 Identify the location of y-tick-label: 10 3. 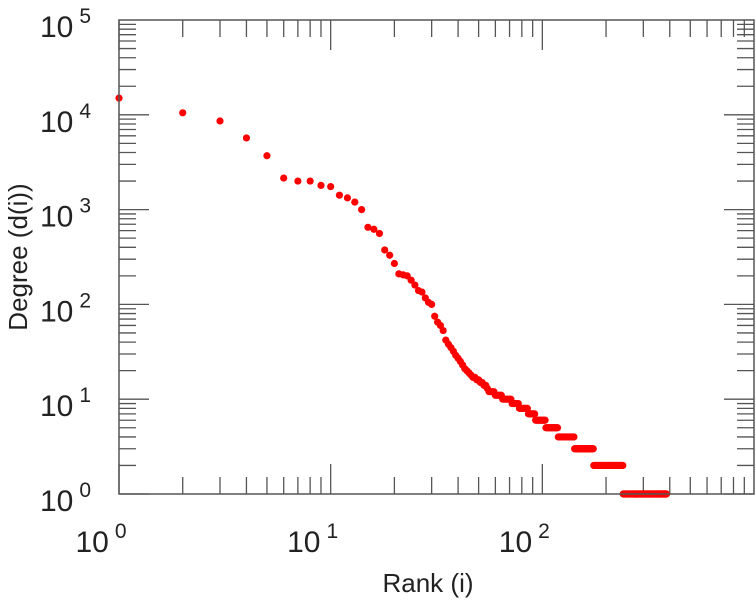
(65, 214).